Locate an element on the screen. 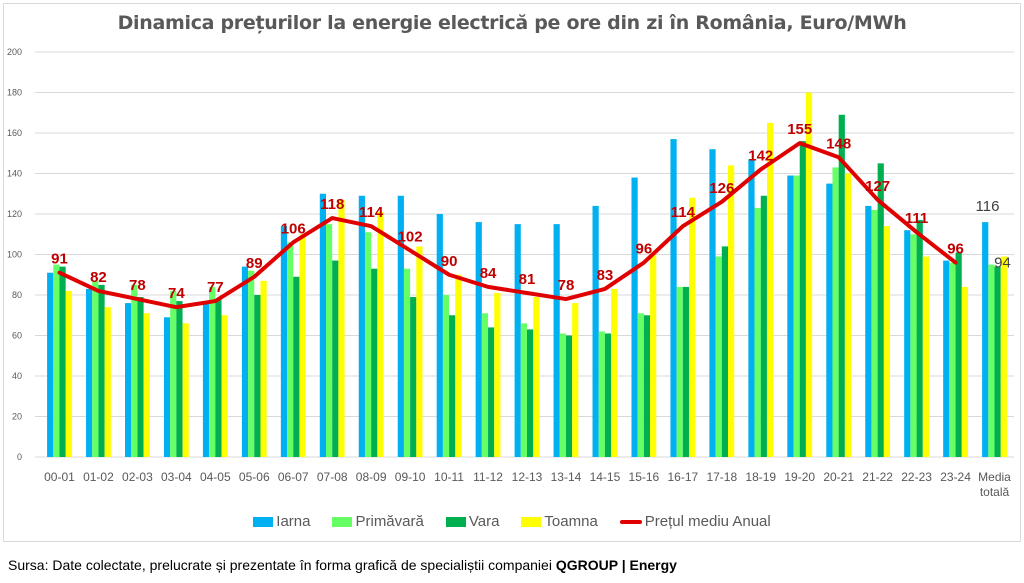 The image size is (1024, 583). line-data-label: 118 is located at coordinates (332, 204).